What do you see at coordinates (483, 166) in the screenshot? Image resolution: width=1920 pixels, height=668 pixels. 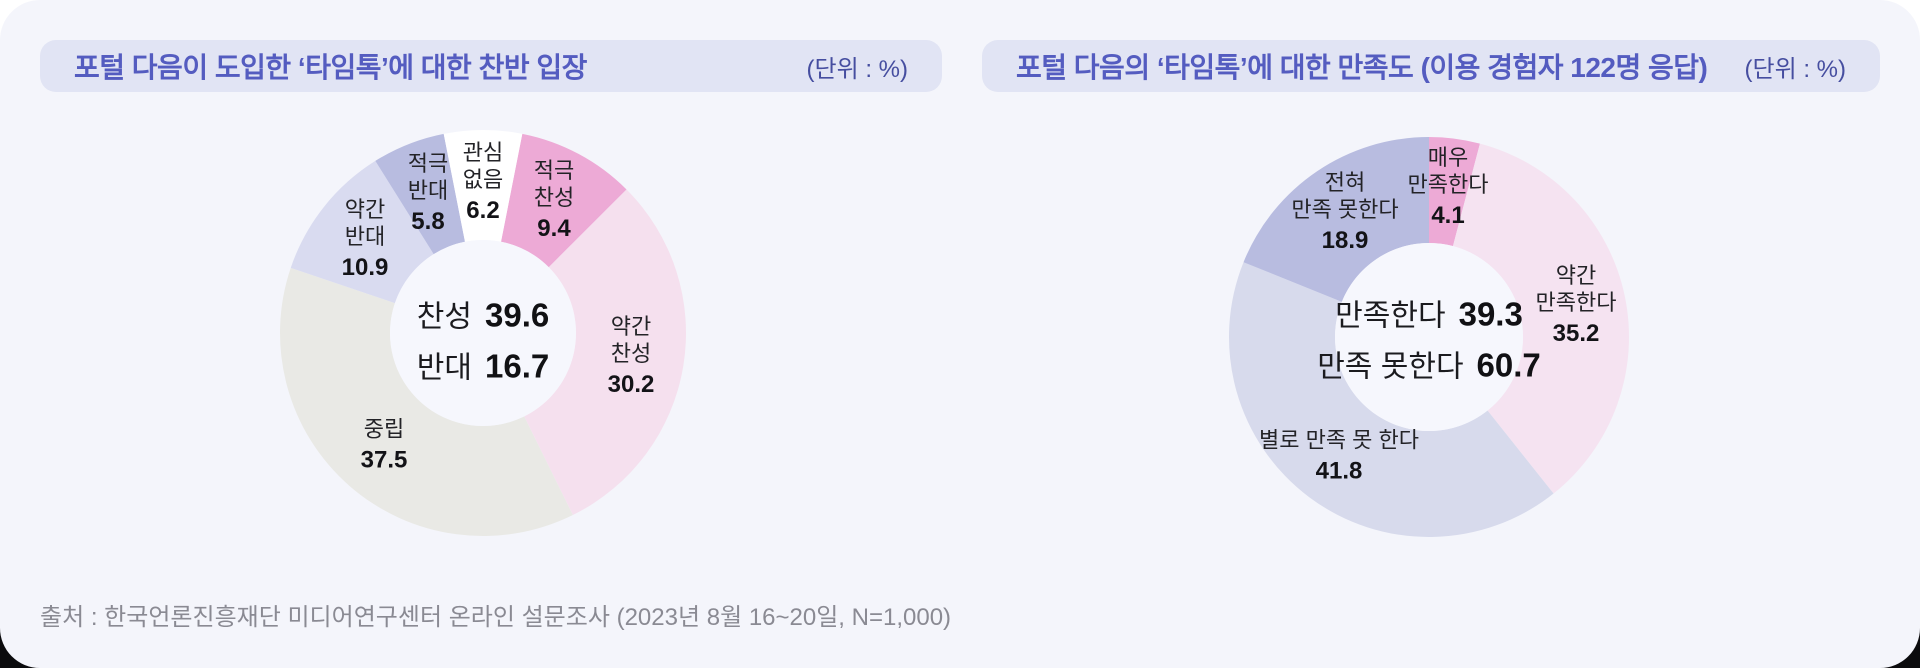 I see `segment-name: 관심 없음` at bounding box center [483, 166].